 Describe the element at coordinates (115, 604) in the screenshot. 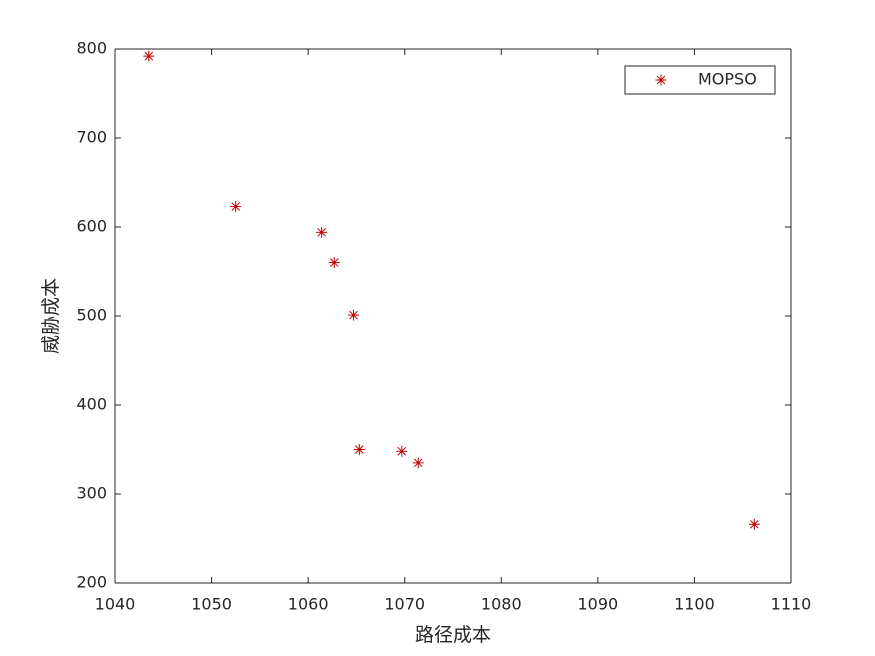

I see `x-tick-label: 1040` at that location.